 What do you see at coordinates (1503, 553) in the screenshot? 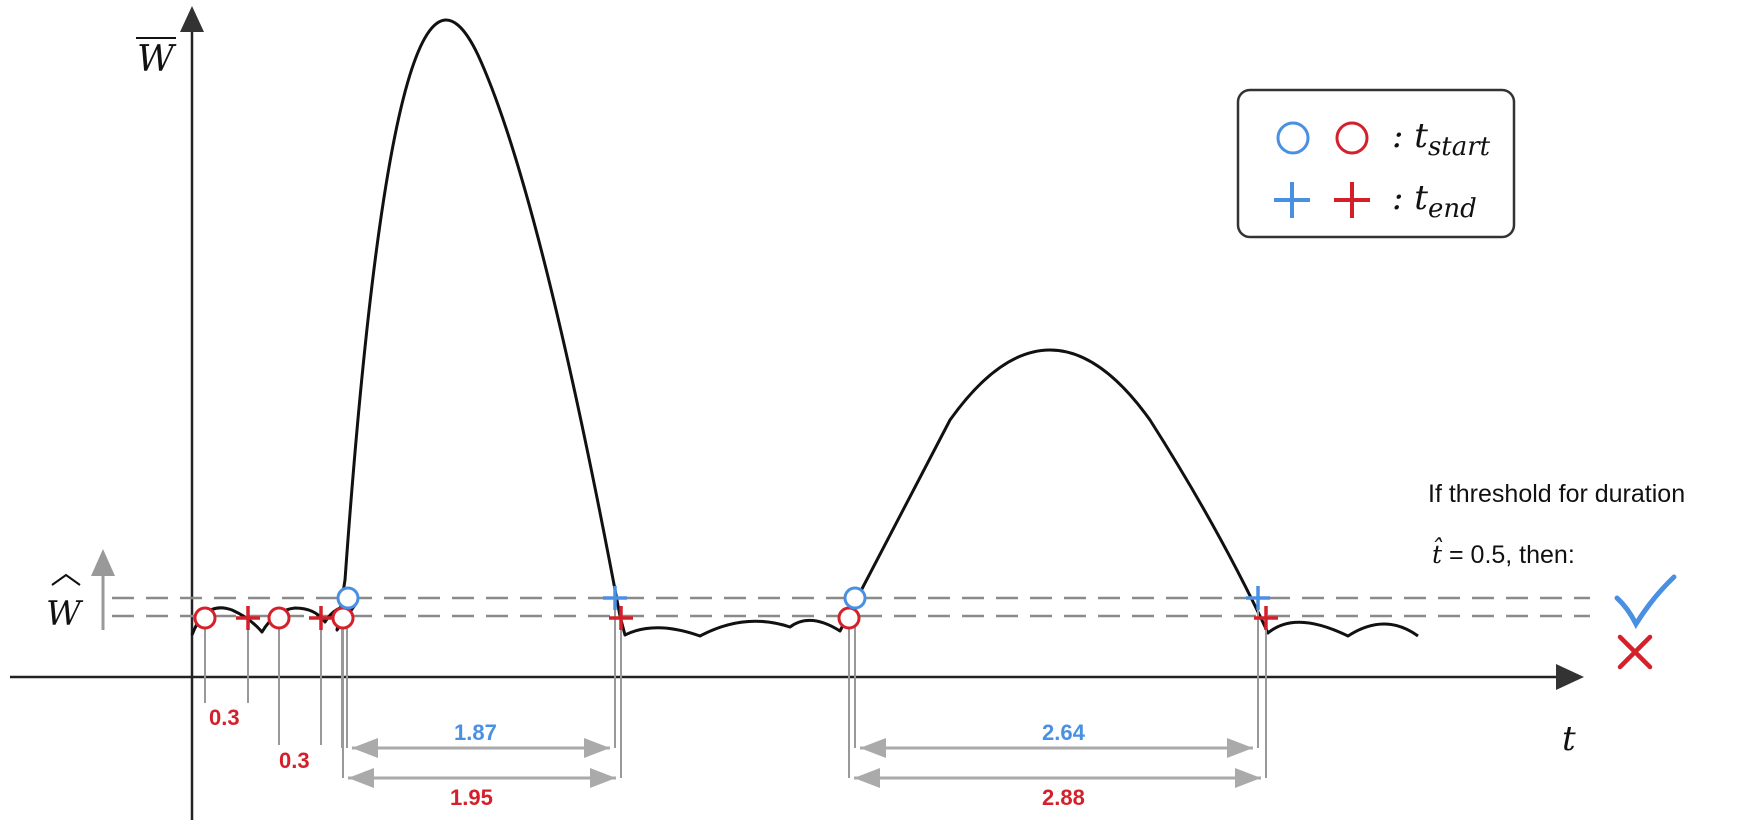
I see `note-line-2: t̂ = 0.5, then:` at bounding box center [1503, 553].